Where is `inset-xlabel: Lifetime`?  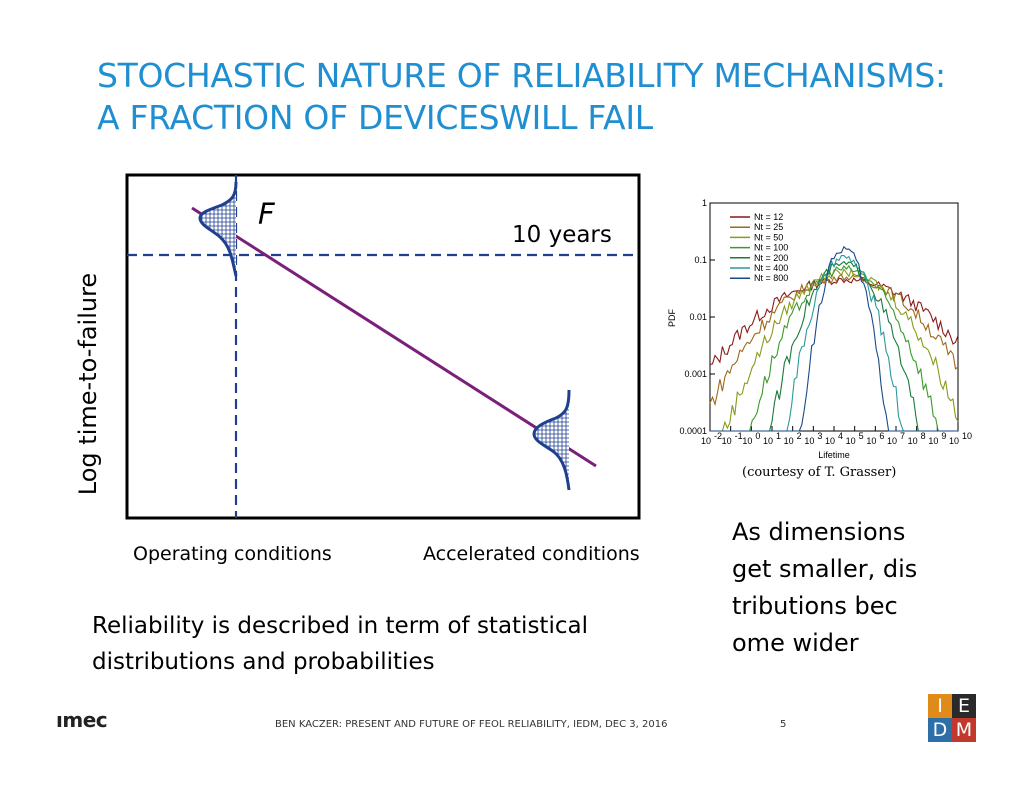
inset-xlabel: Lifetime is located at coordinates (834, 455).